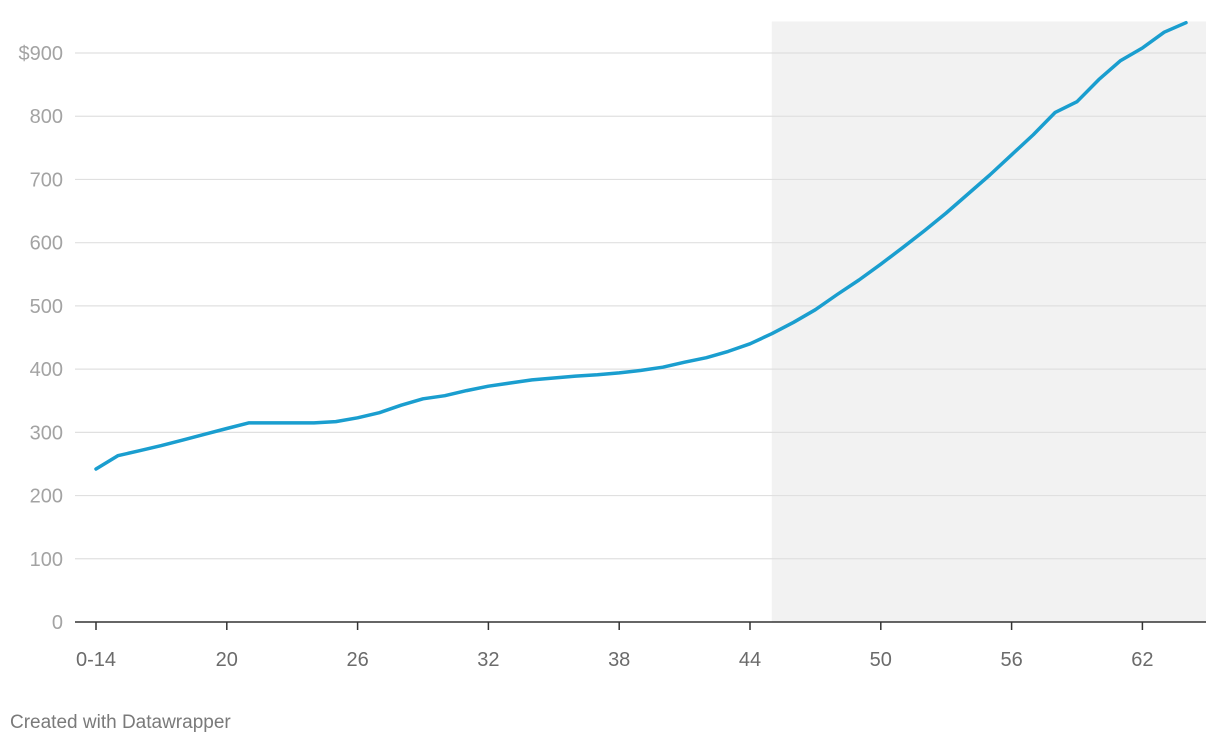 The image size is (1220, 748). Describe the element at coordinates (1011, 660) in the screenshot. I see `x-tick-label: 56` at that location.